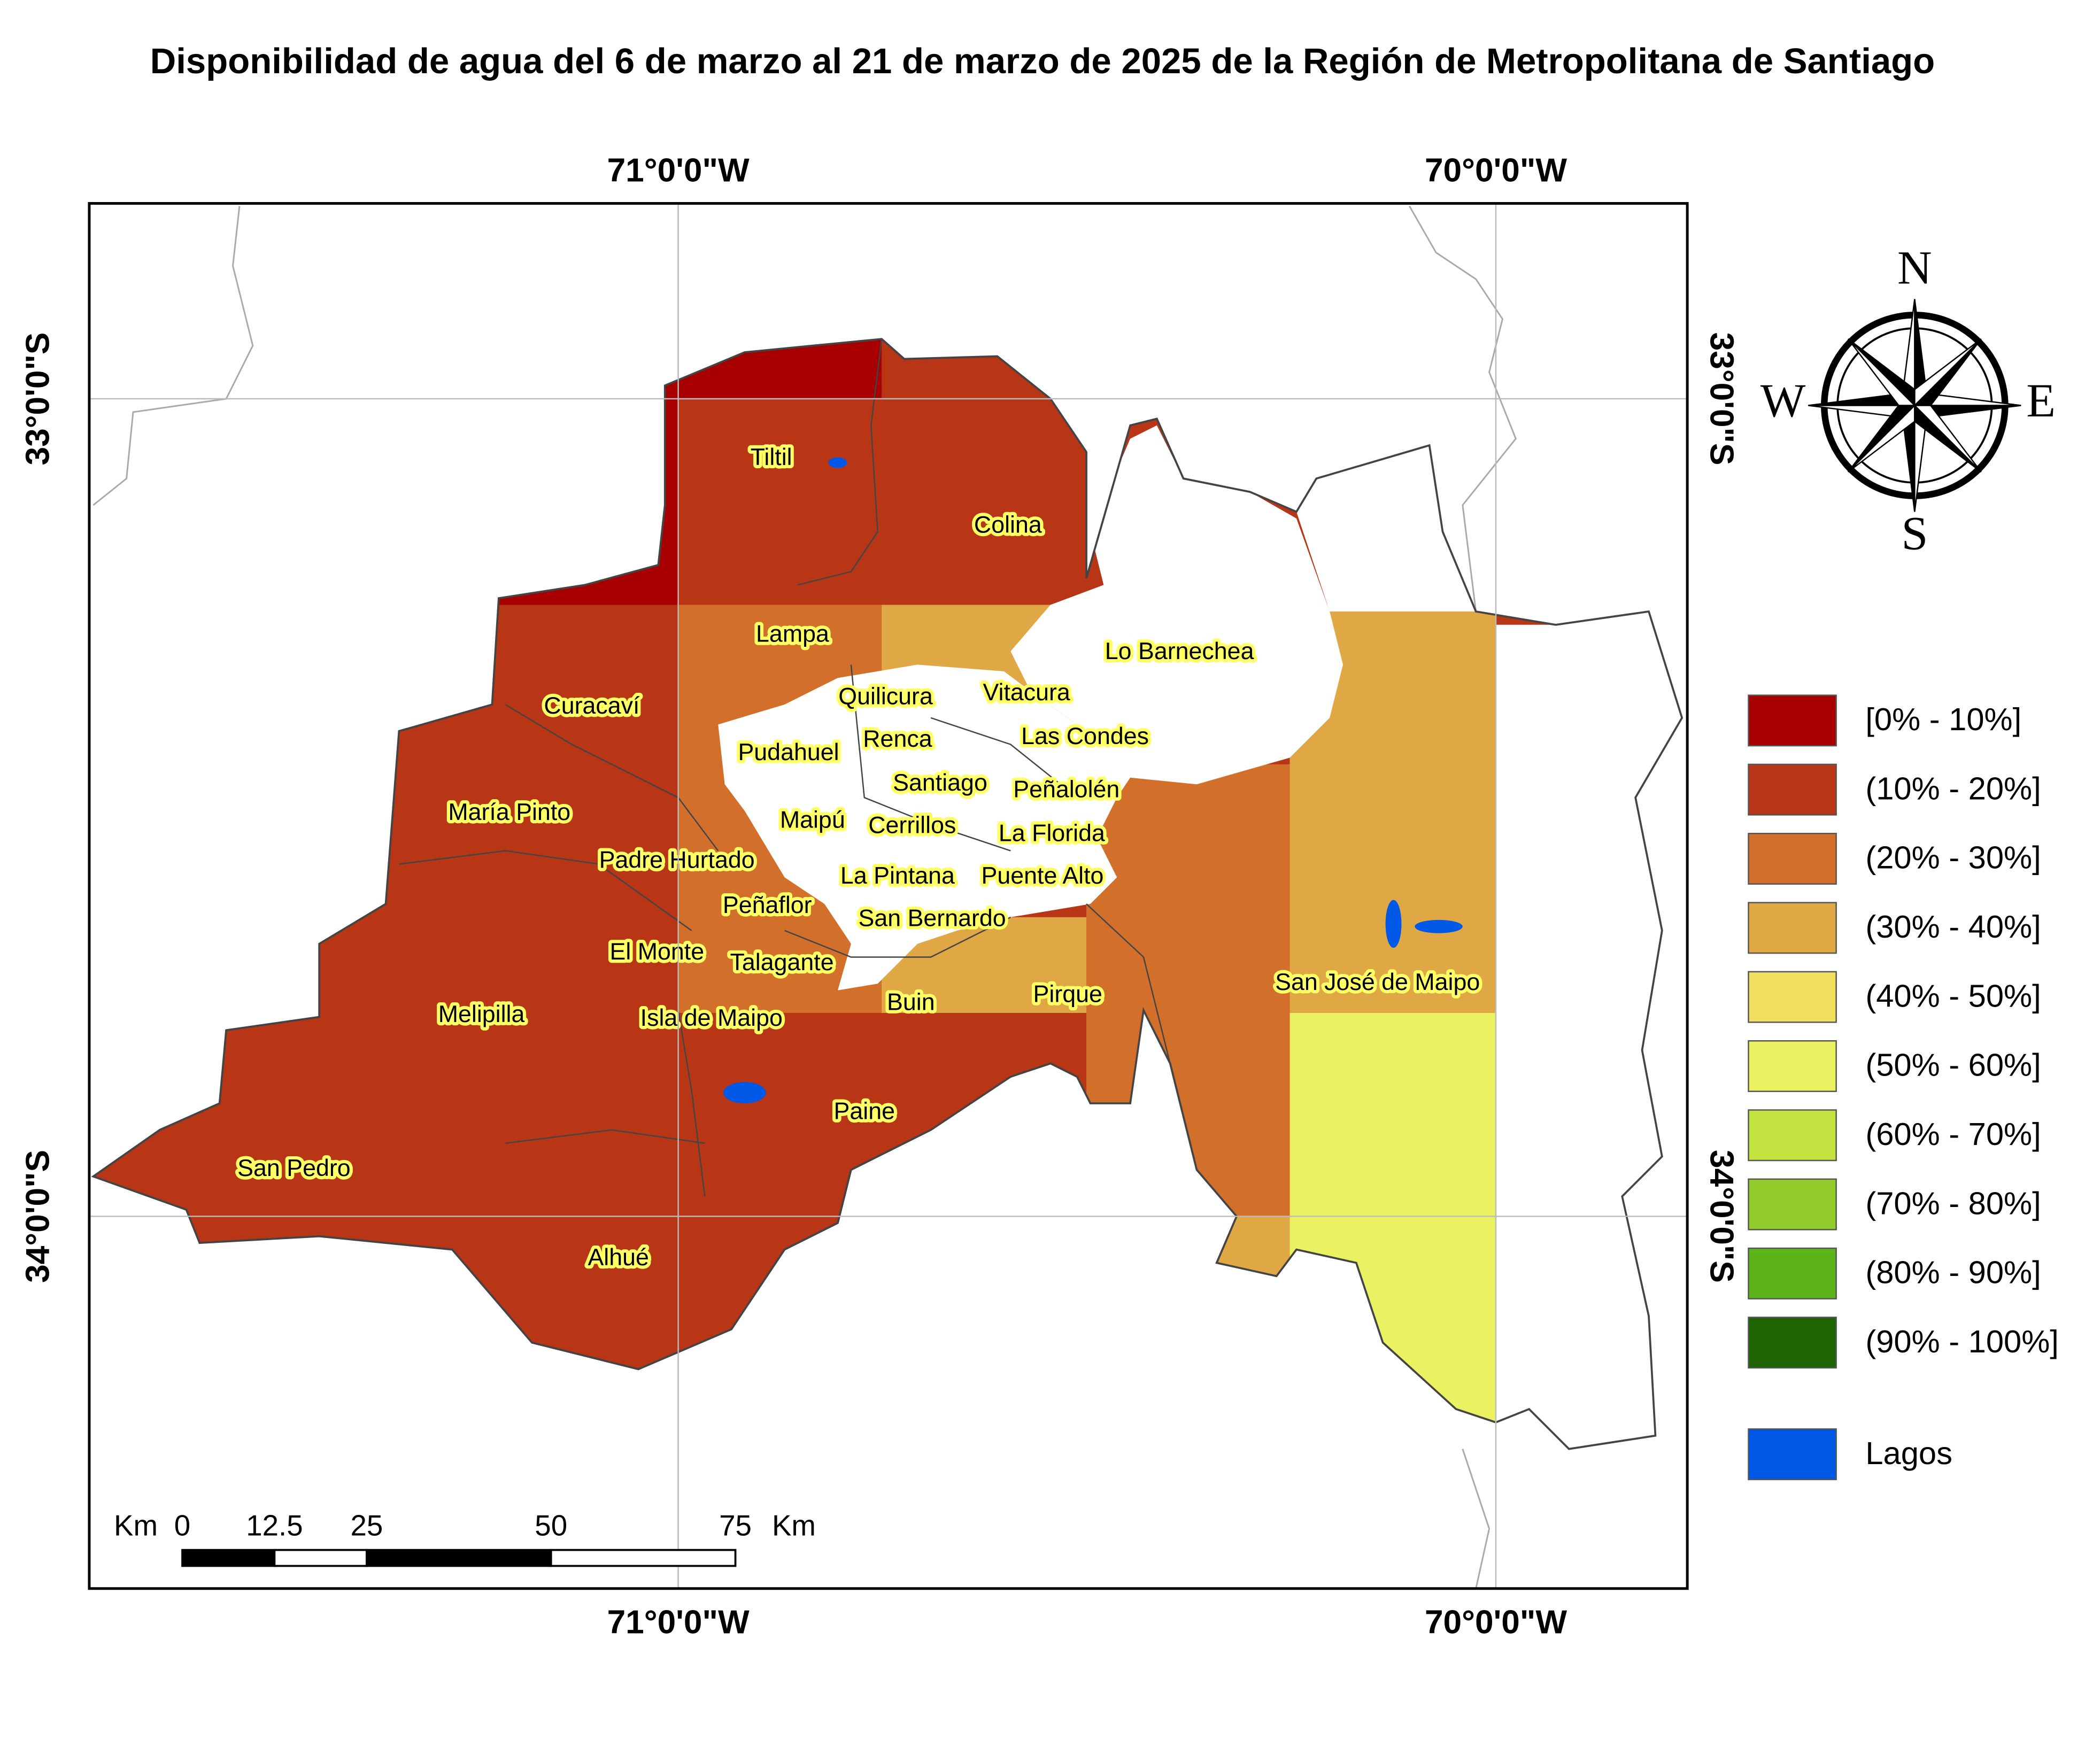 The height and width of the screenshot is (1764, 2085). Describe the element at coordinates (481, 1014) in the screenshot. I see `commune-label: Melipilla` at that location.